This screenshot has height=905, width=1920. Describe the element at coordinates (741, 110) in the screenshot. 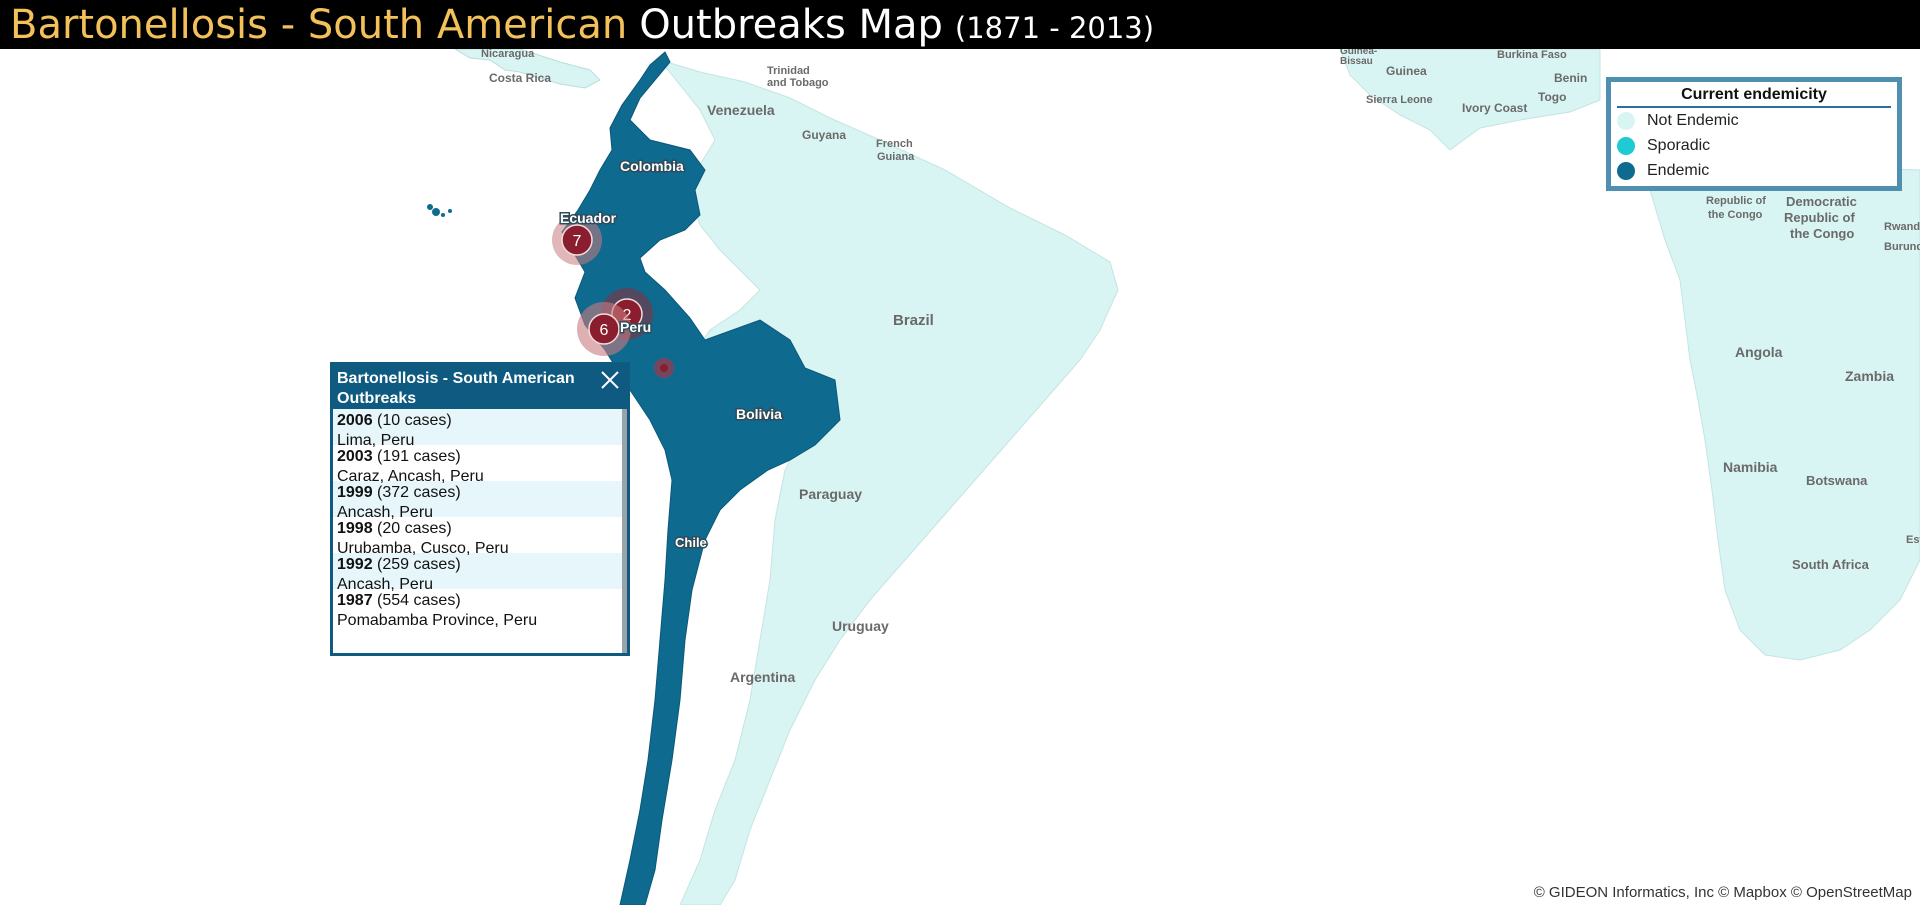

I see `svg-text: Venezuela` at that location.